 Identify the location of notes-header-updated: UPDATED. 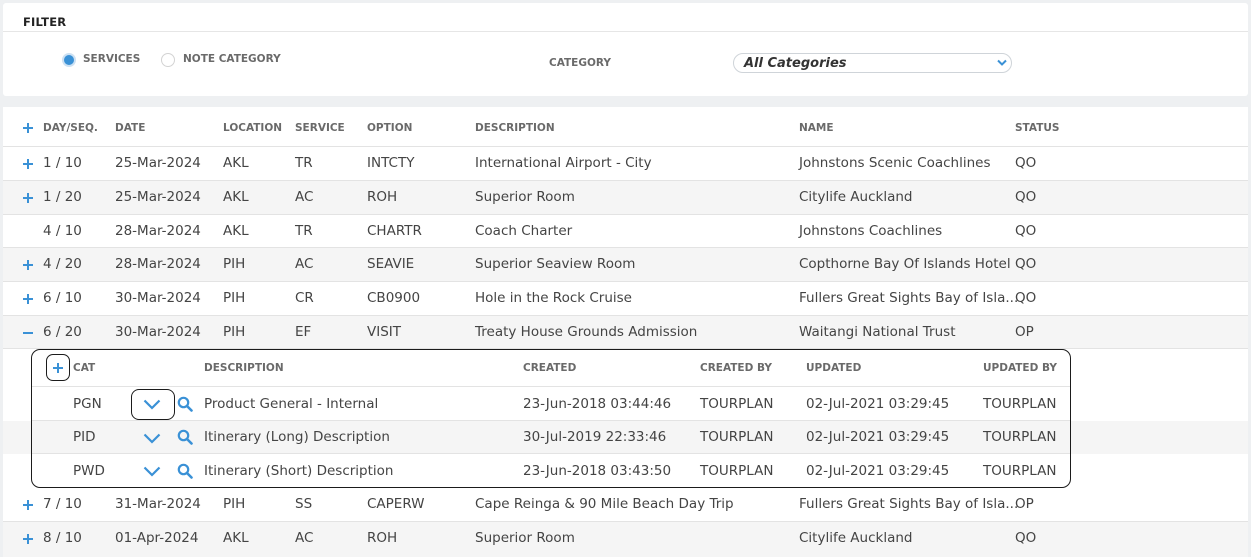
(834, 368).